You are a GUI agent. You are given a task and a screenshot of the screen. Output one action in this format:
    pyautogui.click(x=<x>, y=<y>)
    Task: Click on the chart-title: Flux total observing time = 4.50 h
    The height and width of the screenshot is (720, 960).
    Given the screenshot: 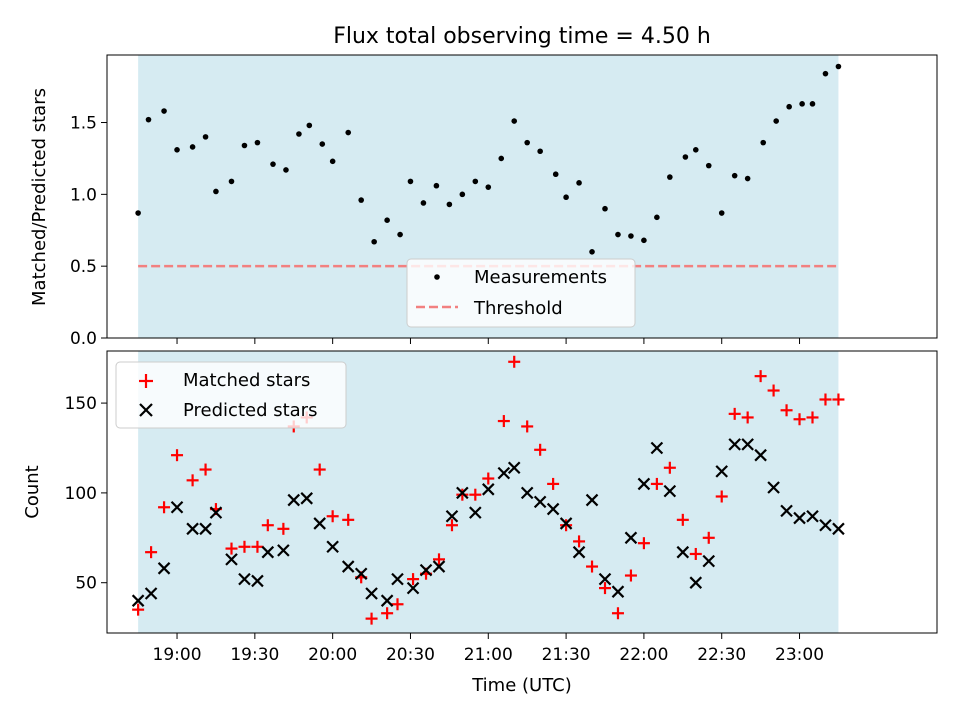 What is the action you would take?
    pyautogui.click(x=522, y=36)
    